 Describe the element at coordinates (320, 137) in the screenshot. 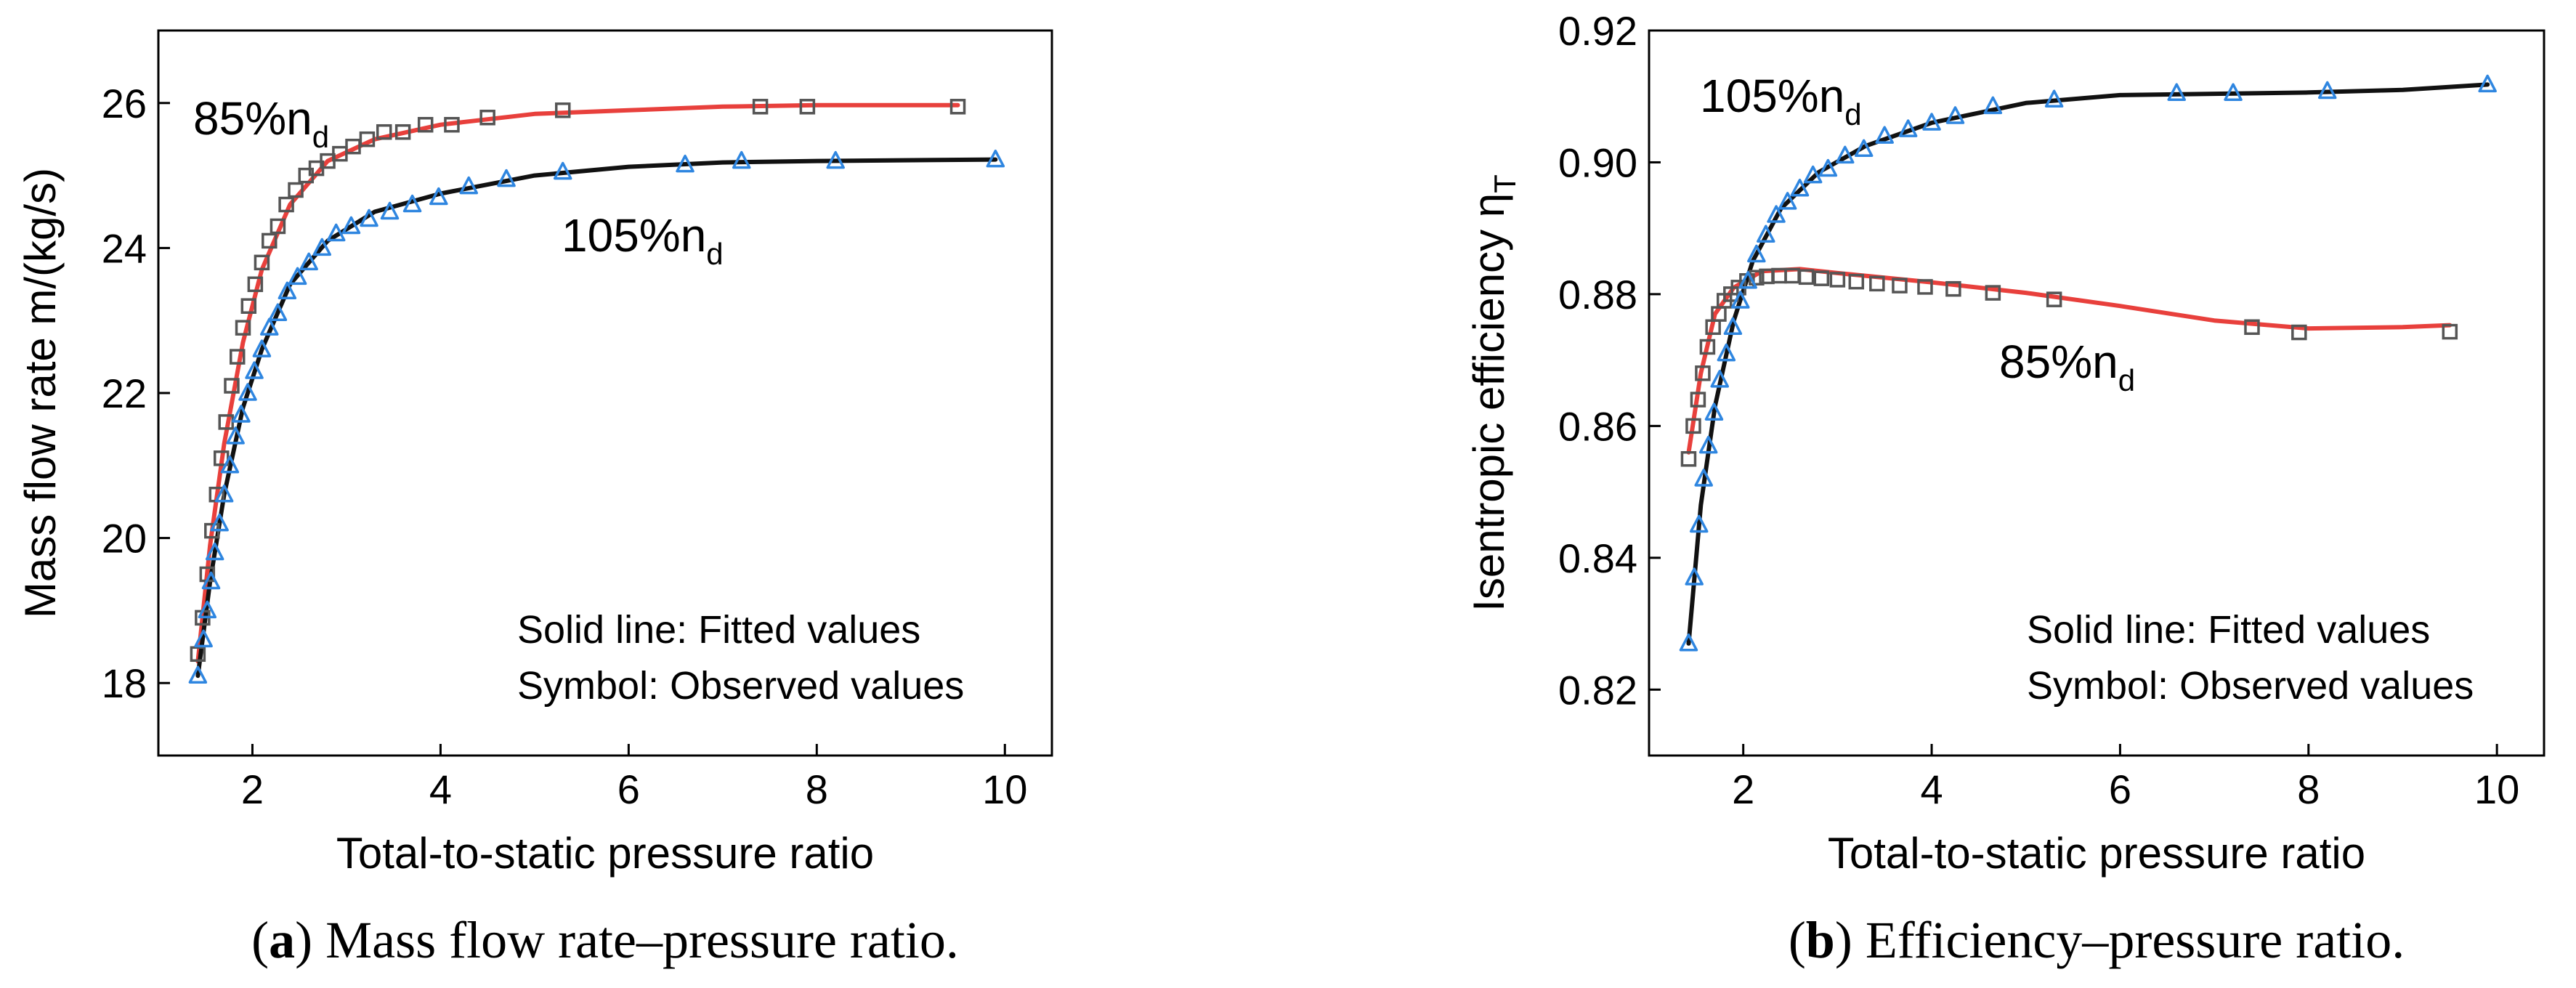

I see `panel-a-label-85-subscript: d` at that location.